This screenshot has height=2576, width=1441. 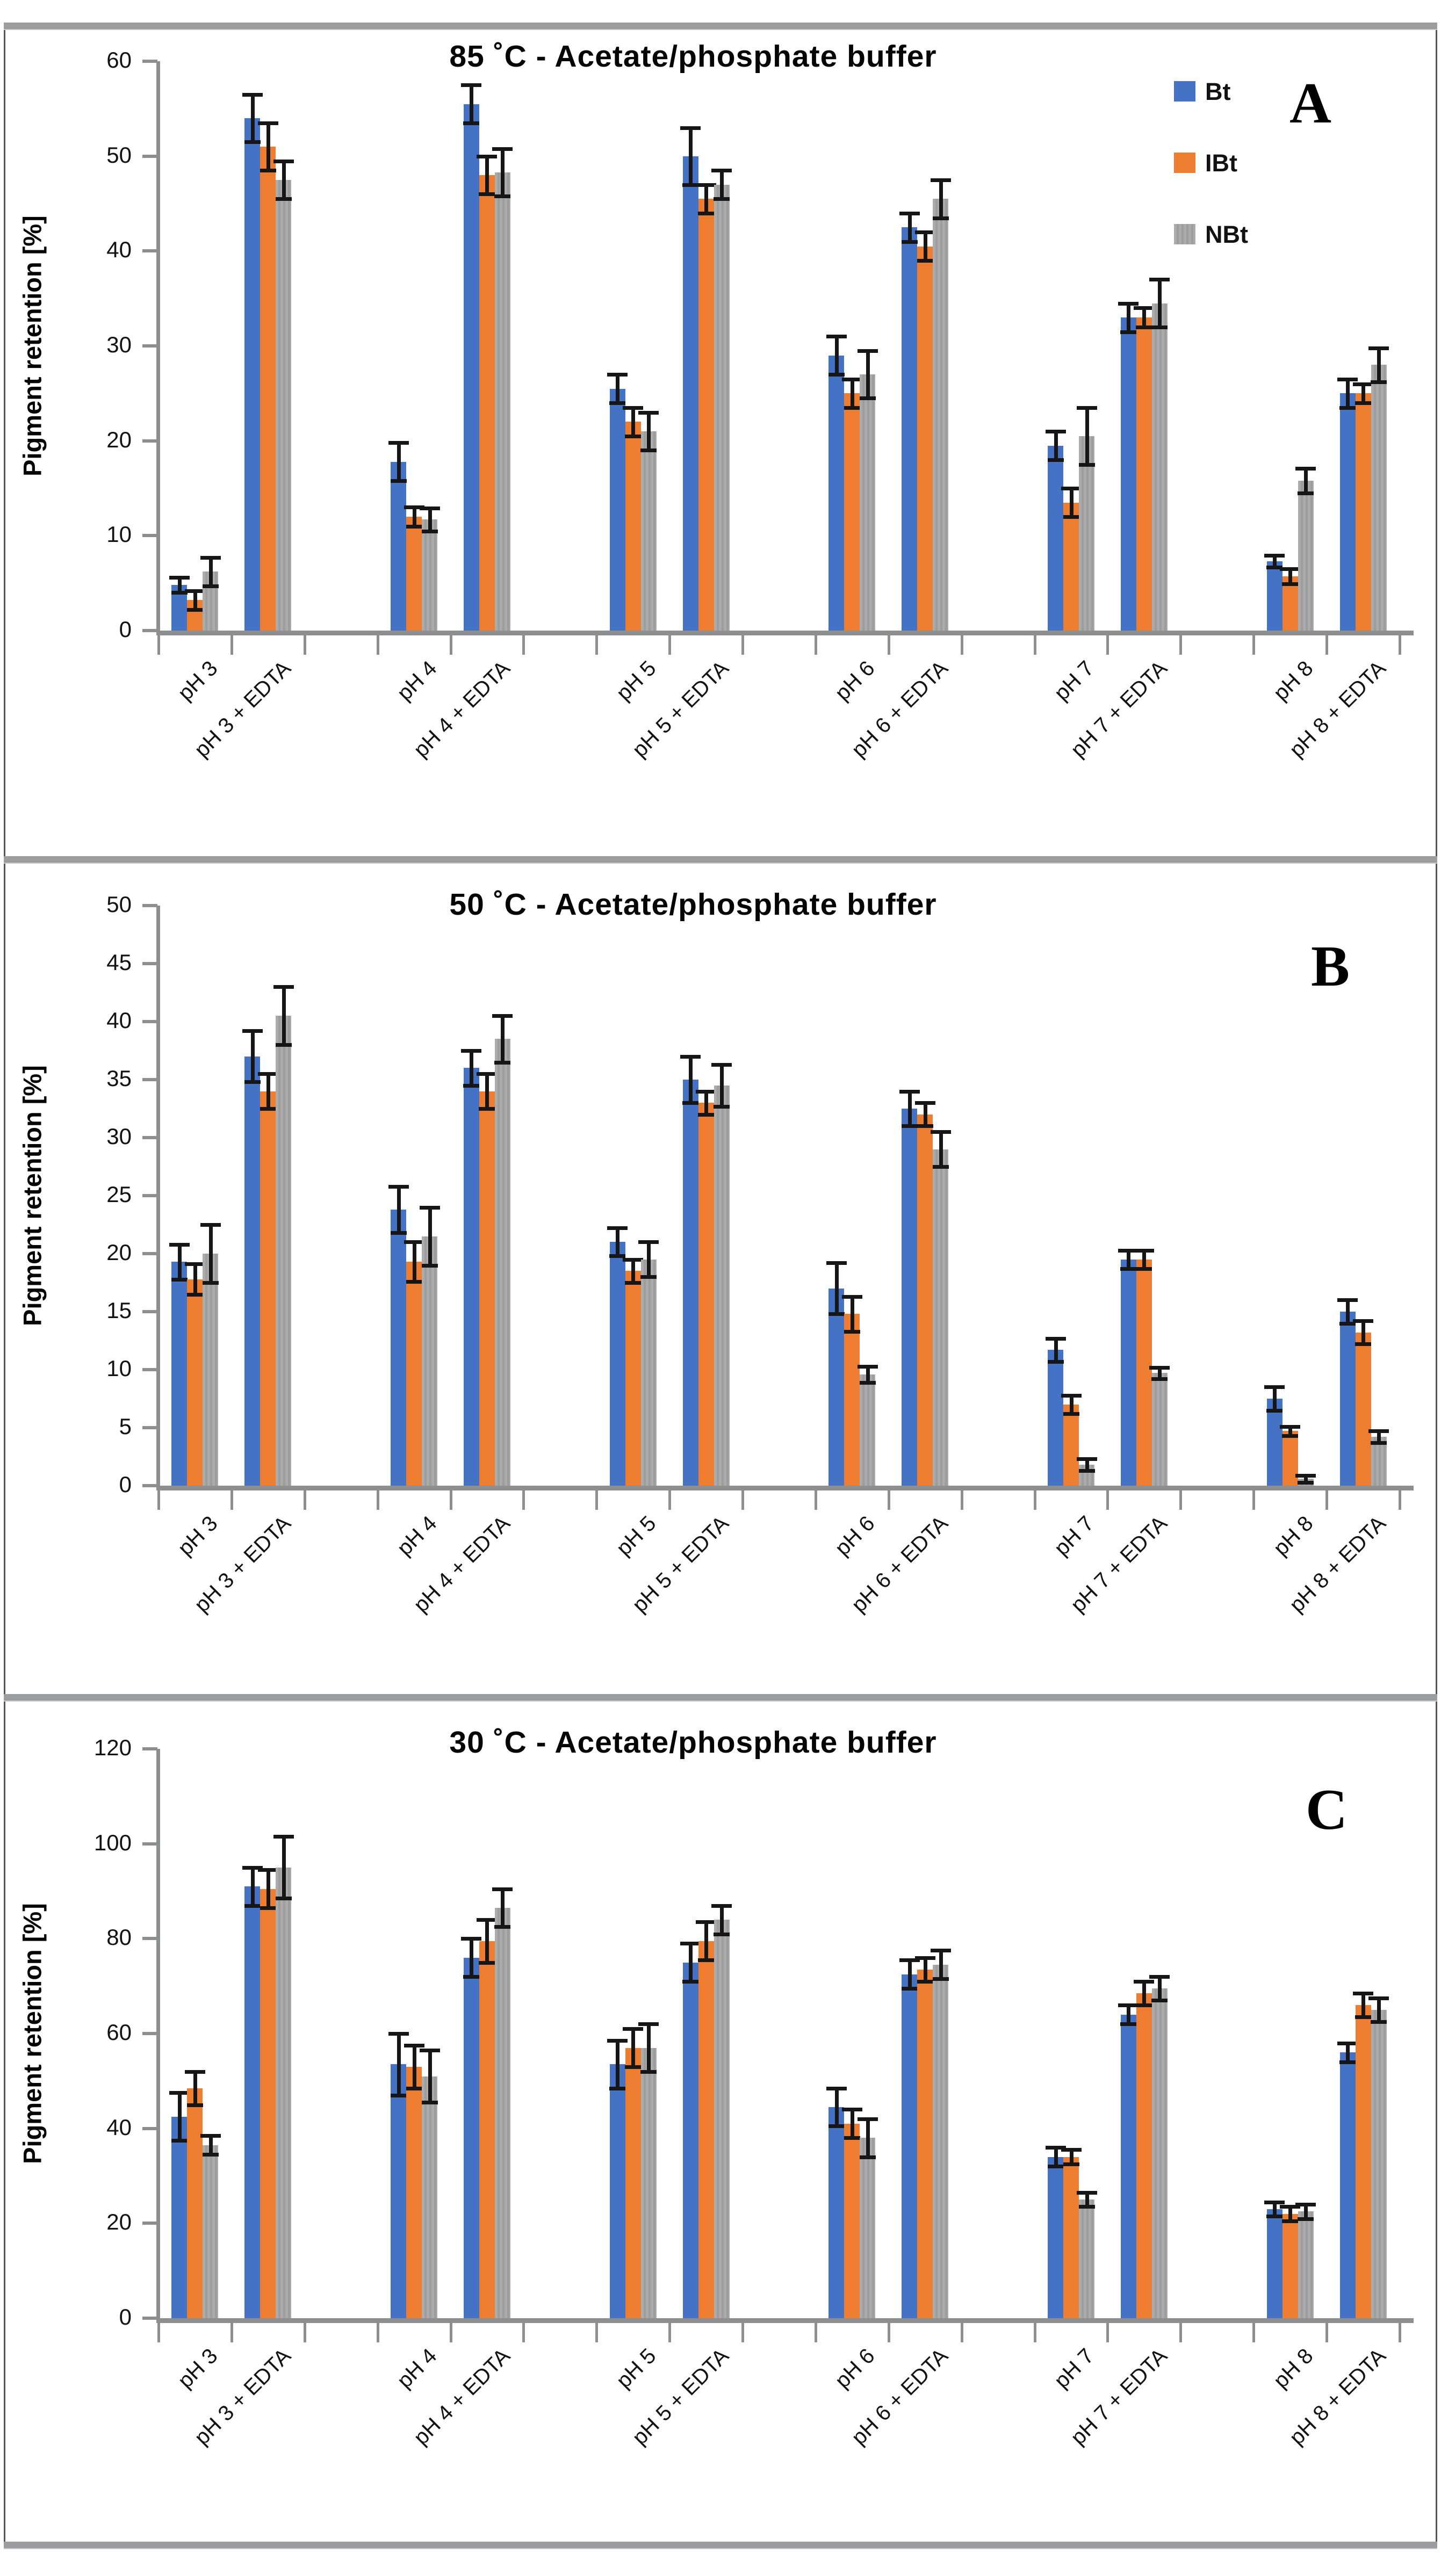 What do you see at coordinates (1363, 2161) in the screenshot?
I see `bar-ibt-ph-8-+-edta` at bounding box center [1363, 2161].